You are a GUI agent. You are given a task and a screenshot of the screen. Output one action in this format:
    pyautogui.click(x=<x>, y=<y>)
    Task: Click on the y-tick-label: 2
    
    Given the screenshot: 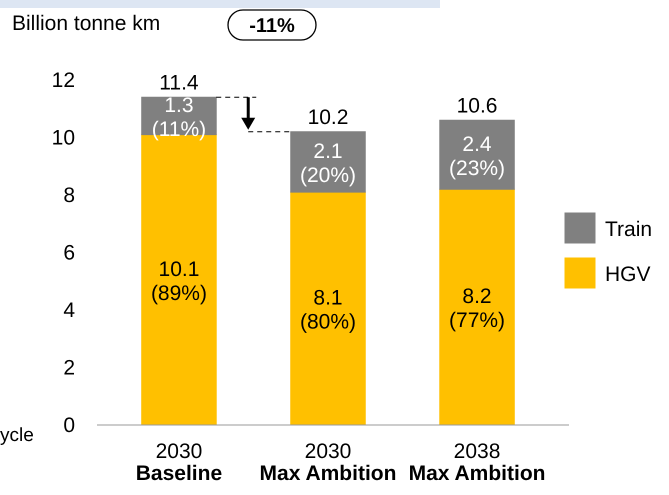 What is the action you would take?
    pyautogui.click(x=69, y=368)
    